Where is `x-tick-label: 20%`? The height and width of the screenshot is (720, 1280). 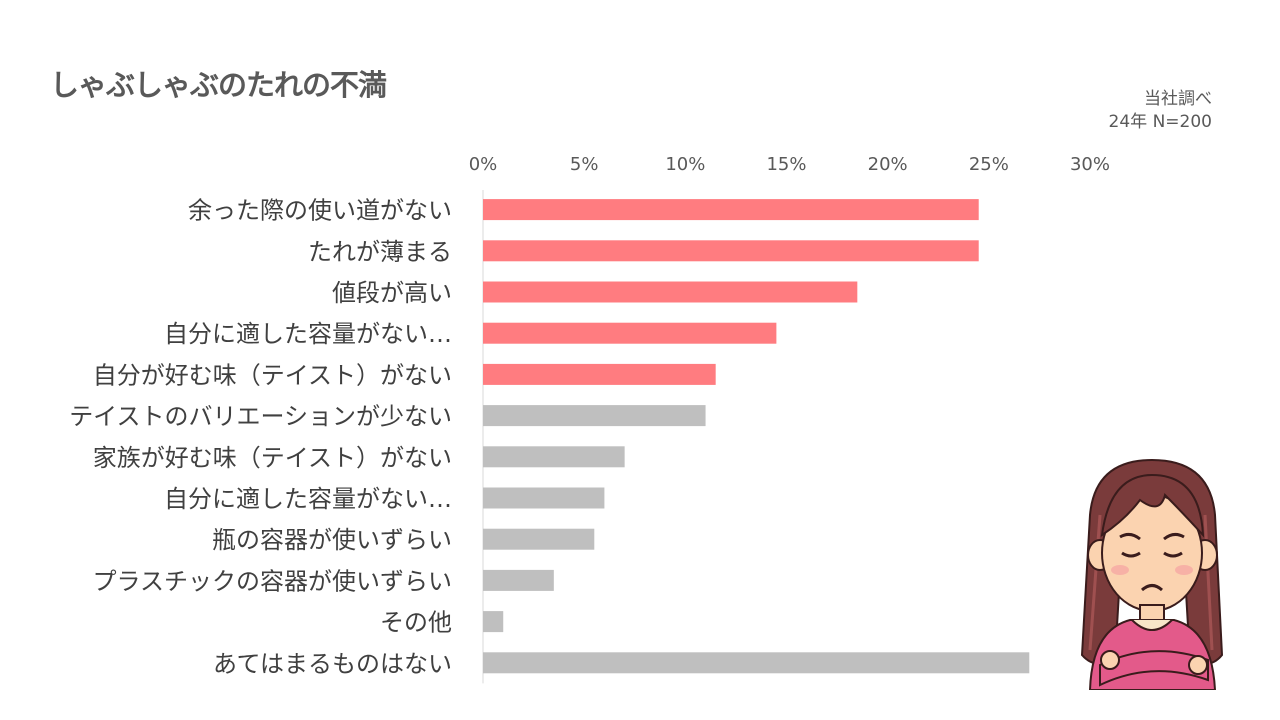 x-tick-label: 20% is located at coordinates (888, 164).